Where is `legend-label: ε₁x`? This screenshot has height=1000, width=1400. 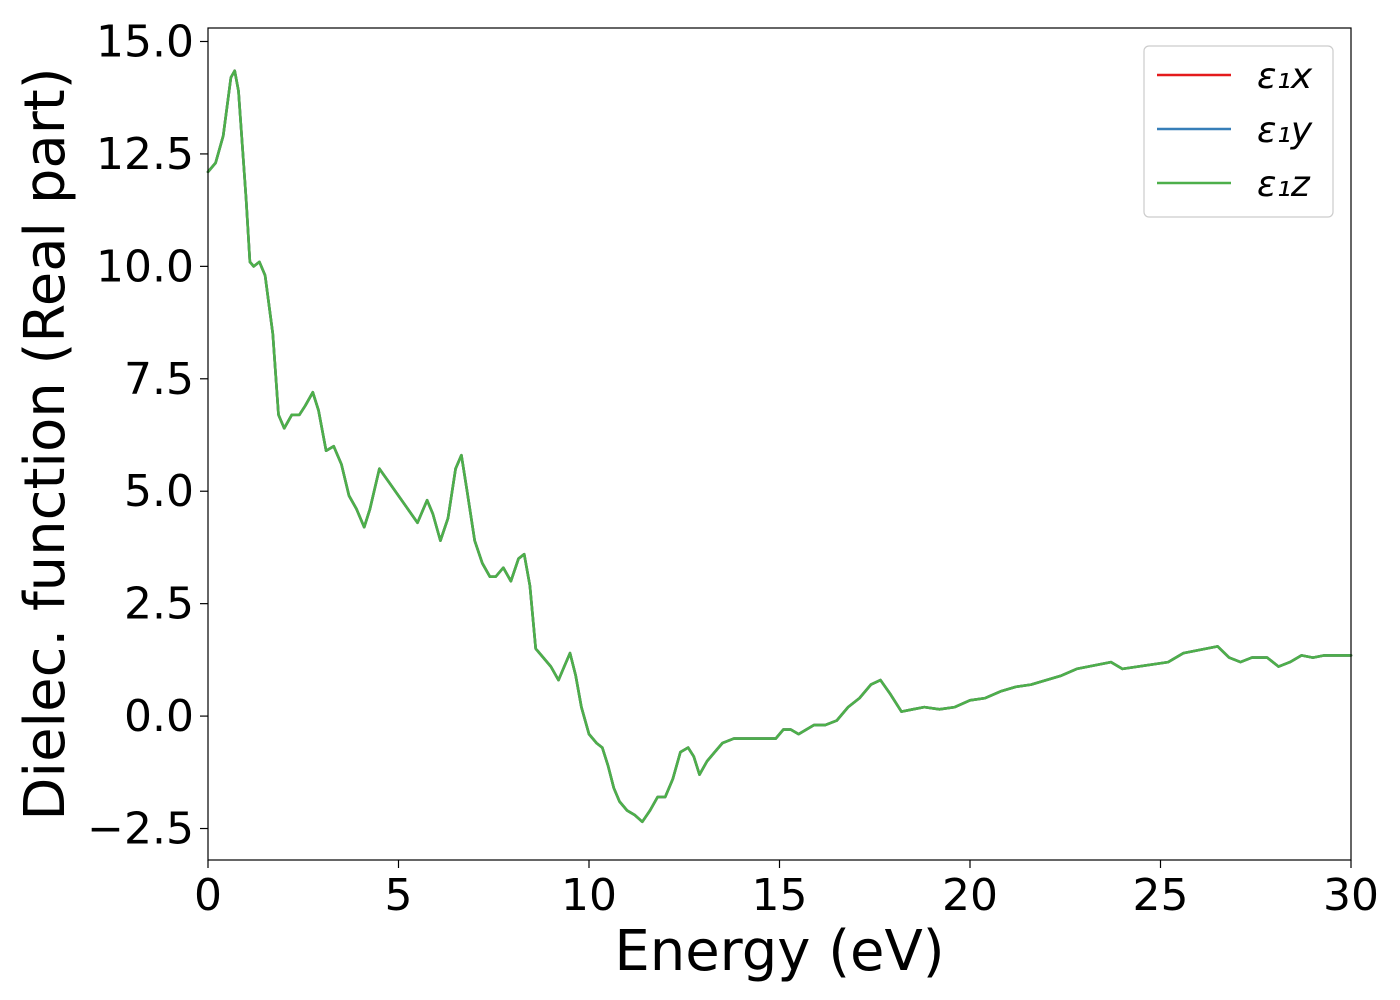 legend-label: ε₁x is located at coordinates (1285, 76).